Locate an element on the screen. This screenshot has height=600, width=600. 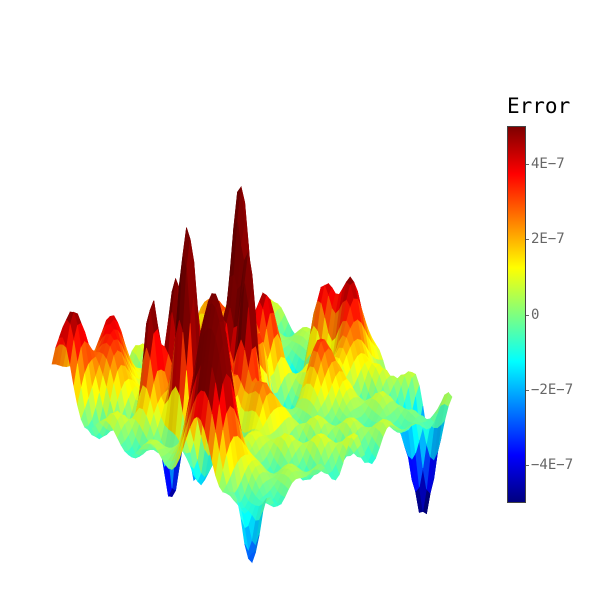
colorbar-tick-label: 0 is located at coordinates (535, 314).